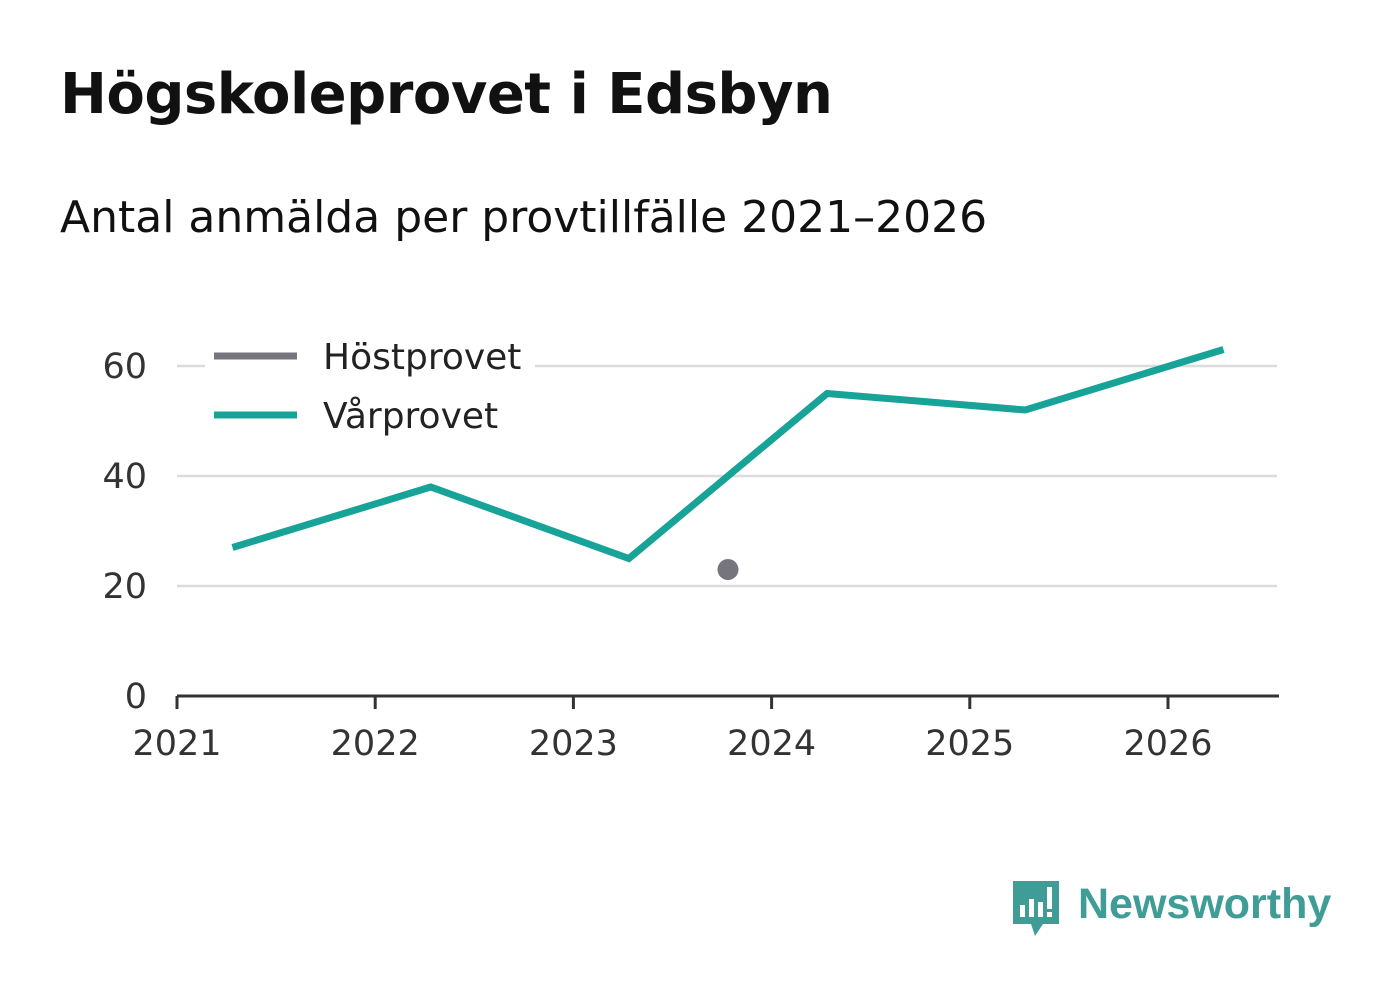 Image resolution: width=1382 pixels, height=999 pixels. I want to click on x-tick-label-2024: 2024, so click(771, 744).